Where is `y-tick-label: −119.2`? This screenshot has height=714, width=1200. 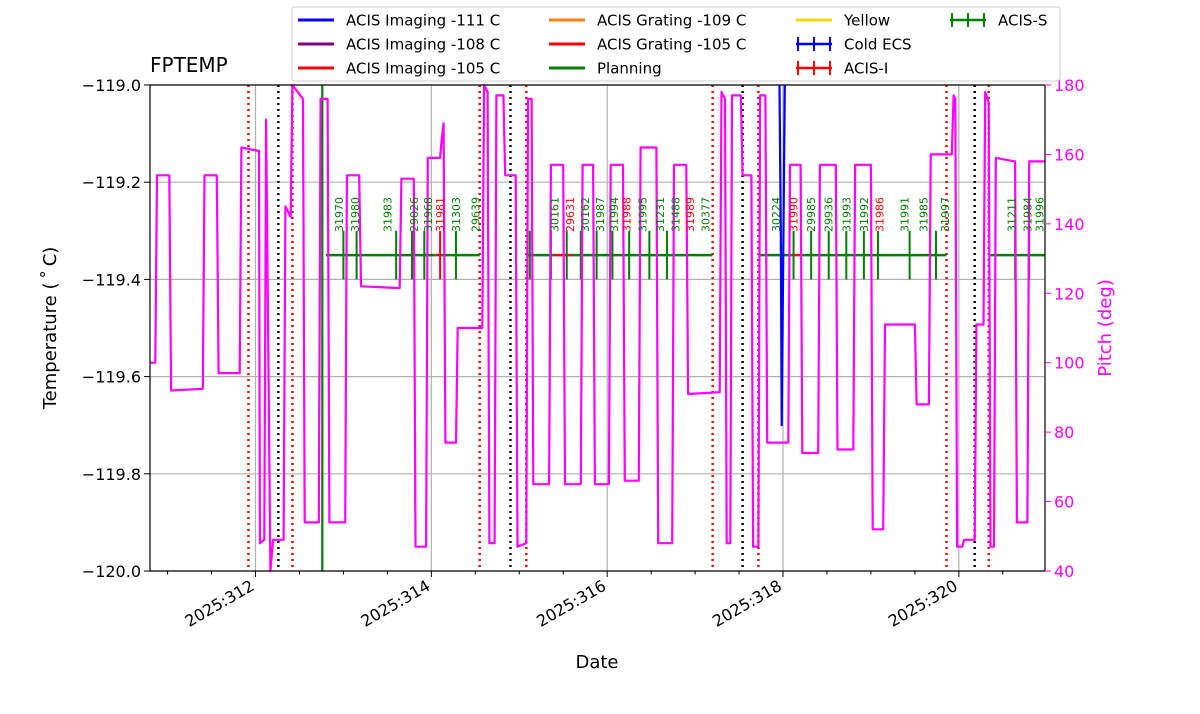 y-tick-label: −119.2 is located at coordinates (111, 182).